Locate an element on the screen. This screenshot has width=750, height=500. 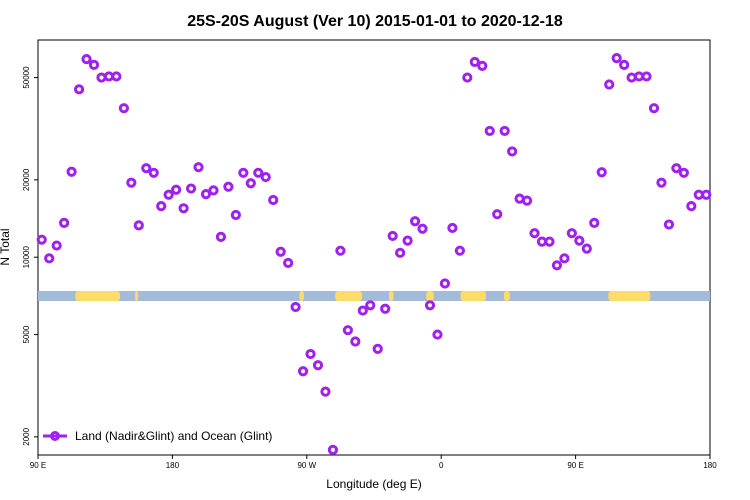
legend-label: Land (Nadir&Glint) and Ocean (Glint) is located at coordinates (173, 436).